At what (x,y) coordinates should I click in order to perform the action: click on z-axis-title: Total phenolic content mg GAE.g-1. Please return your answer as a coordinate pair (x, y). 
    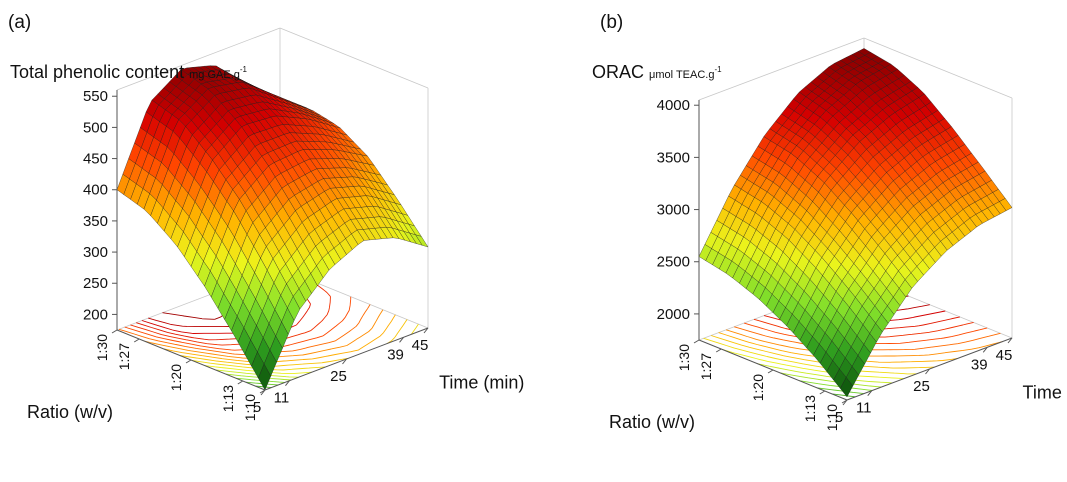
    Looking at the image, I should click on (128, 72).